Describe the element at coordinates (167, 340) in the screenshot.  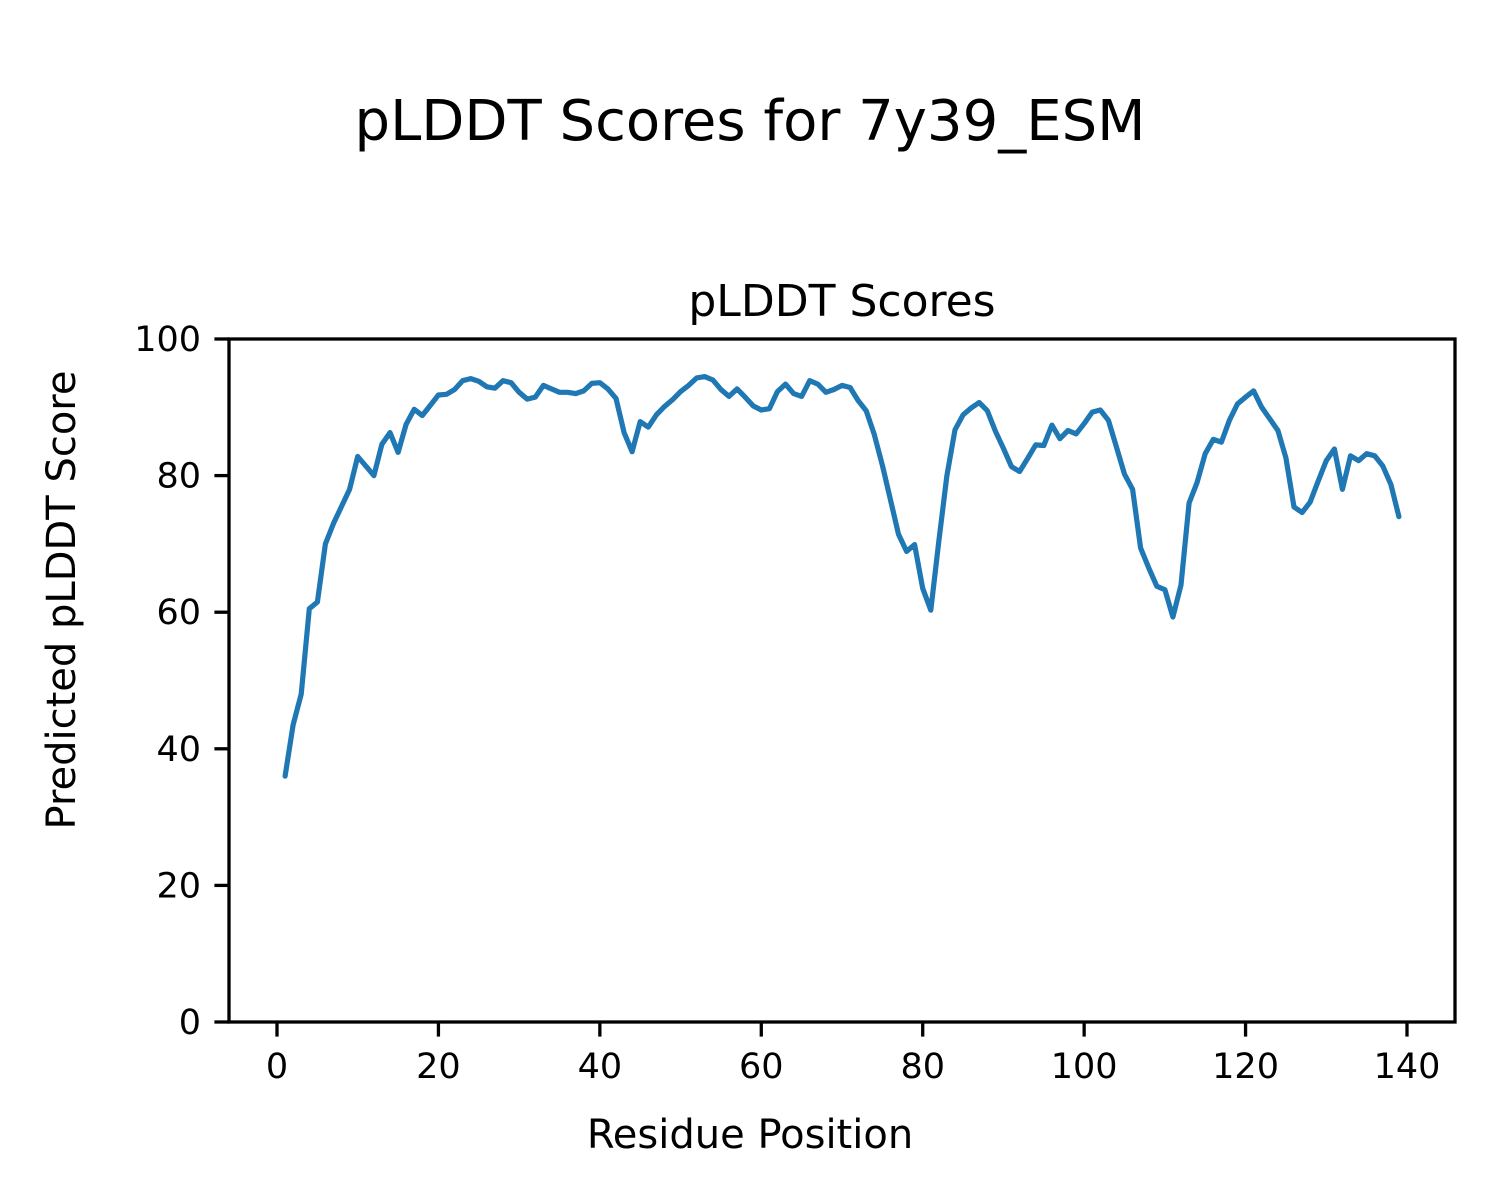
I see `y-tick-label: 100` at that location.